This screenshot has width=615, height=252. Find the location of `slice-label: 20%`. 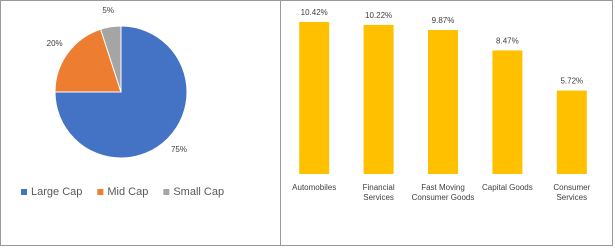

slice-label: 20% is located at coordinates (55, 43).